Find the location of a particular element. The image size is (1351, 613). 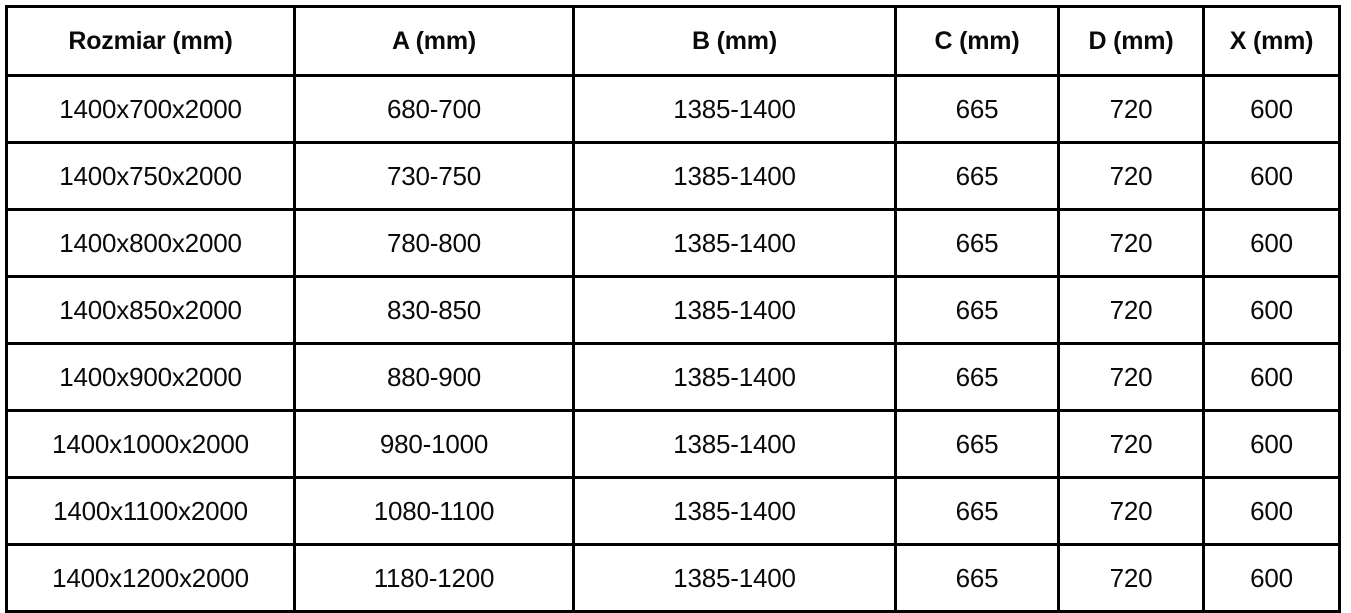

cell-rozmiar: 1400x850x2000 is located at coordinates (150, 310).